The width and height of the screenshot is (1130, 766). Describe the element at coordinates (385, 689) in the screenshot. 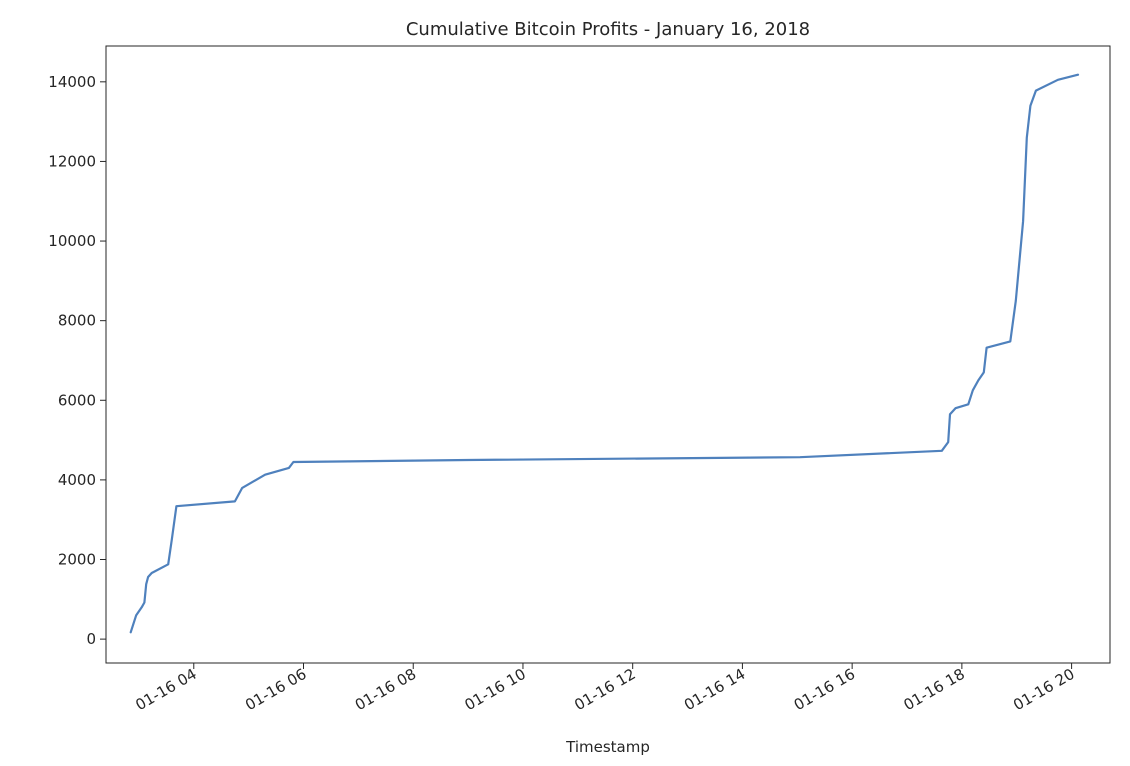

I see `x-tick-label: 01-16 08` at that location.